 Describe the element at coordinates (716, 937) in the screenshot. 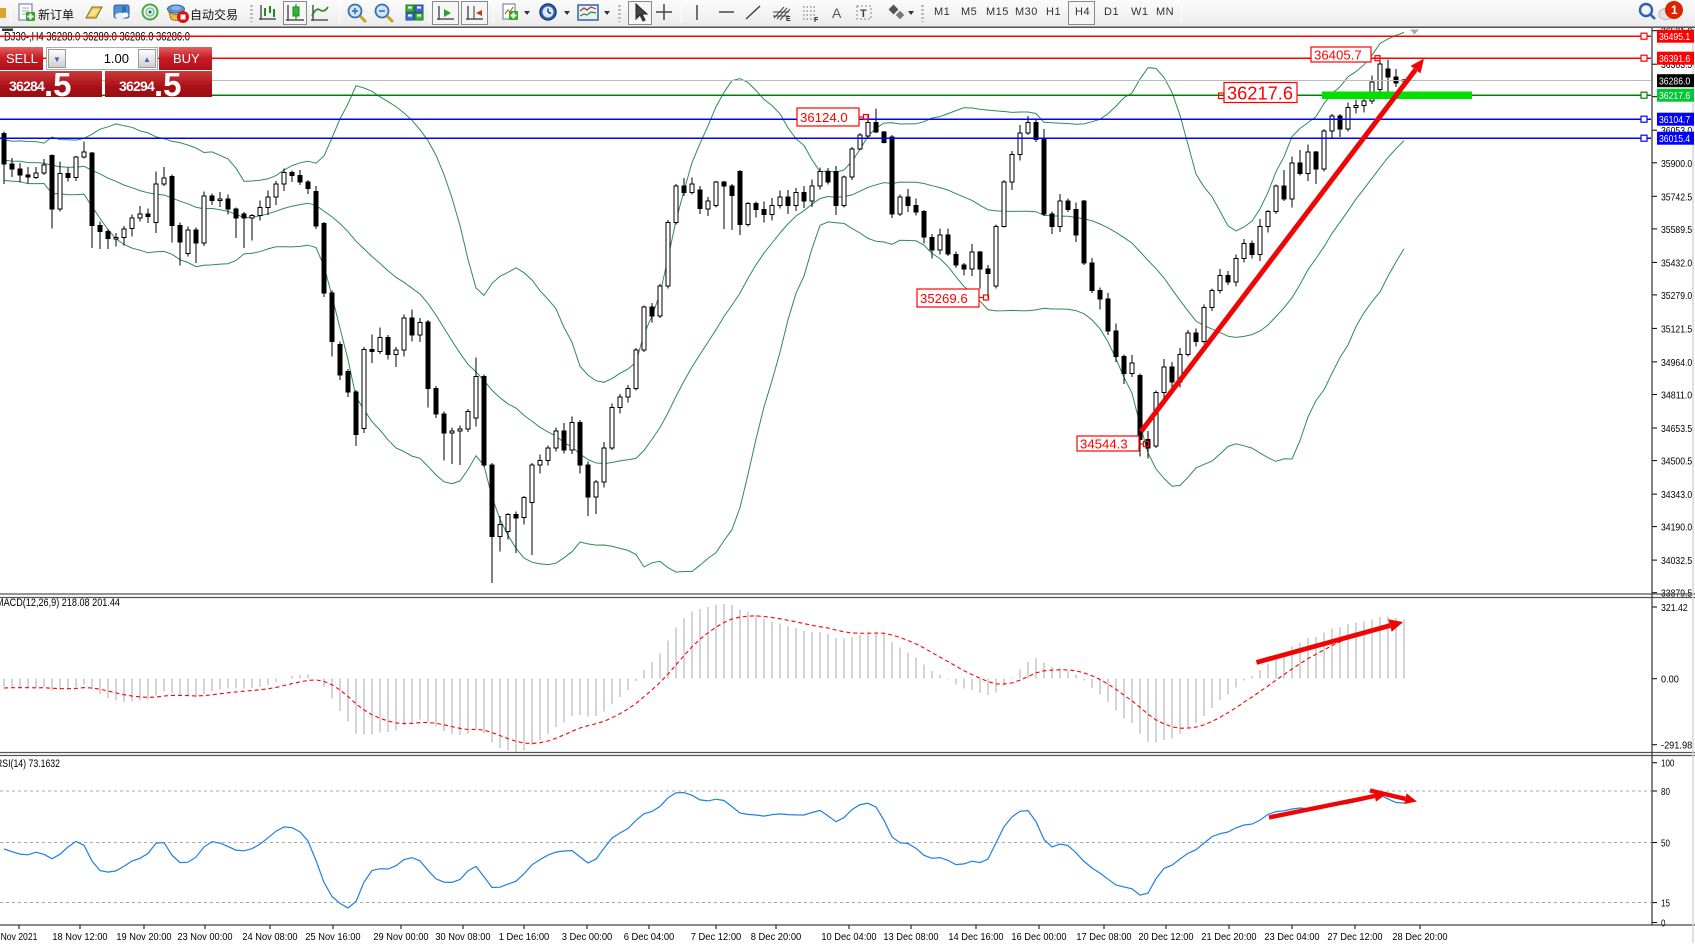

I see `svg-text: 7 Dec 12:00` at that location.